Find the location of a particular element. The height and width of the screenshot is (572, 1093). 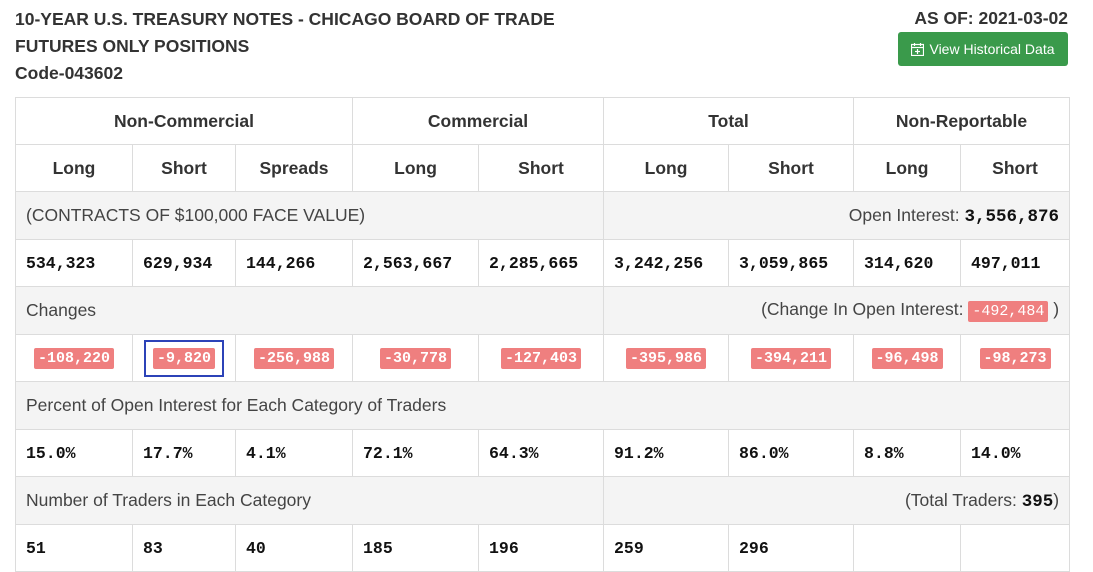

subheader-total-short: Short is located at coordinates (791, 168).